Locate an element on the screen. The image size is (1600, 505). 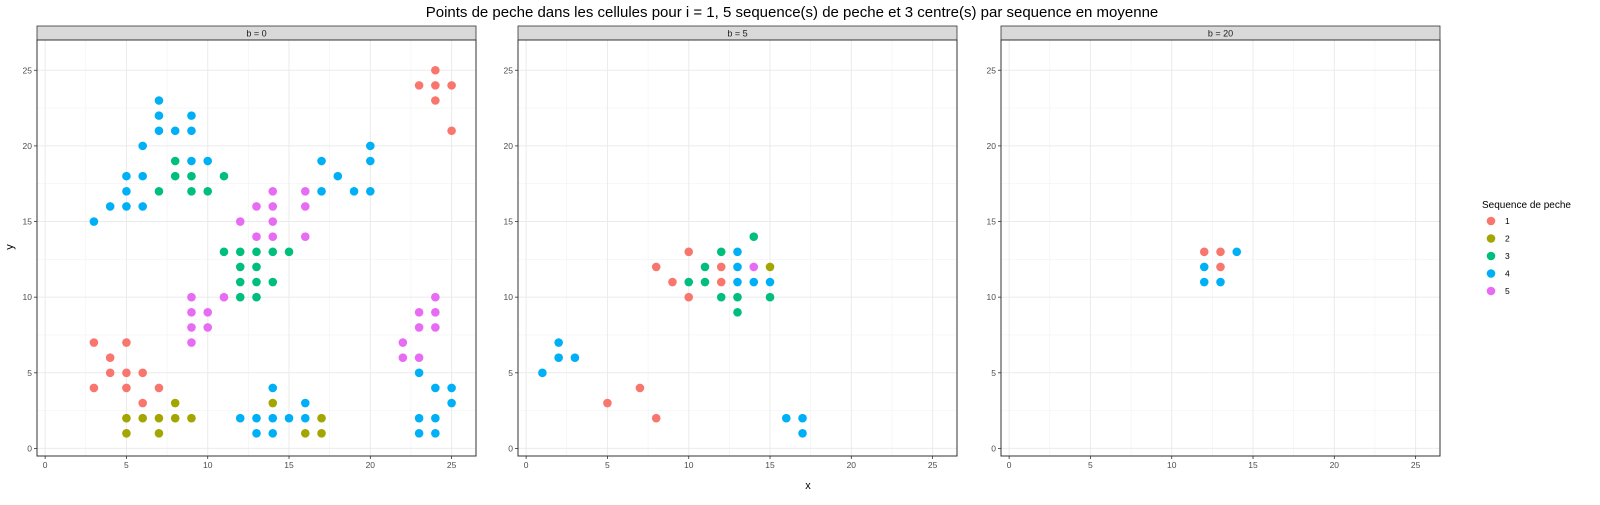
legend-label: 5 is located at coordinates (1507, 291).